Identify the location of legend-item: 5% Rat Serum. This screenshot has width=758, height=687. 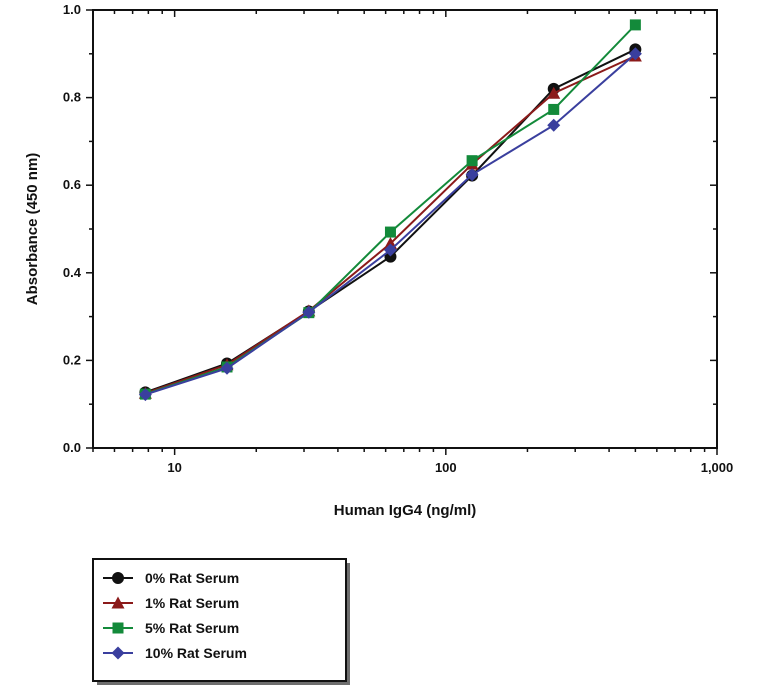
(171, 628).